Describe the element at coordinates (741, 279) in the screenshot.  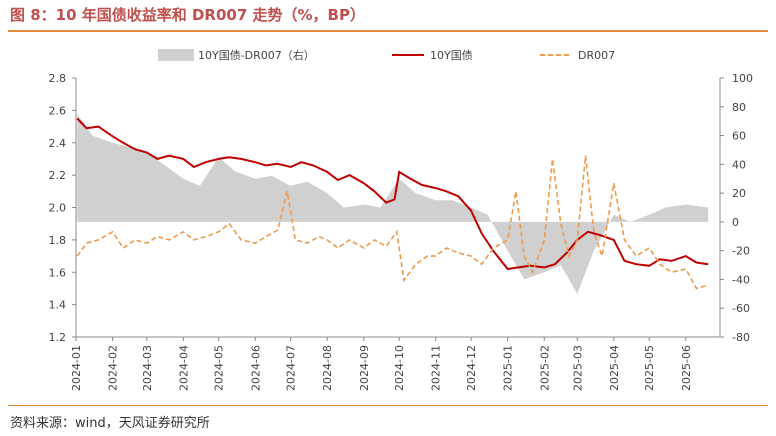
I see `right-tick-label: -40` at that location.